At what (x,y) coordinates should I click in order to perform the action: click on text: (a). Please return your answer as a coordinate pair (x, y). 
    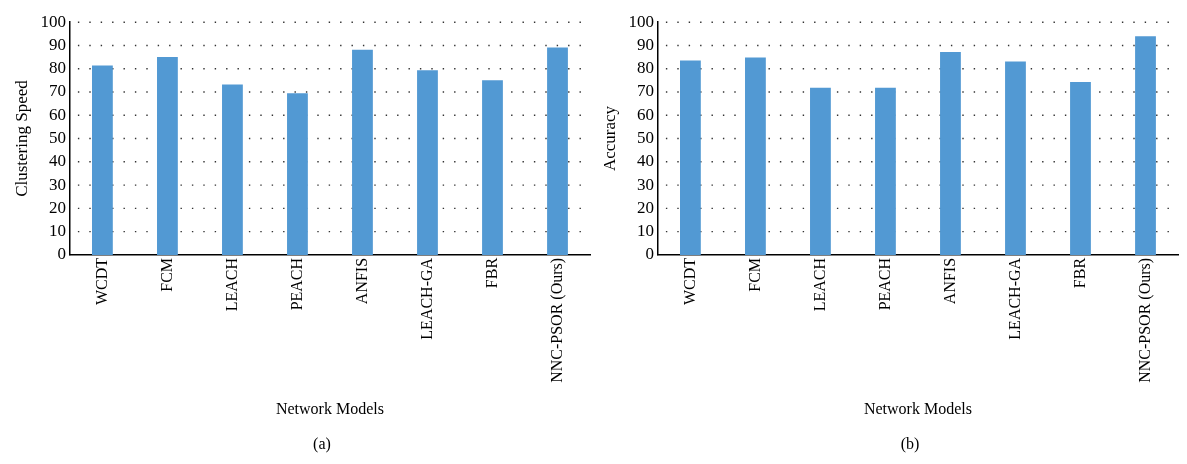
    Looking at the image, I should click on (322, 444).